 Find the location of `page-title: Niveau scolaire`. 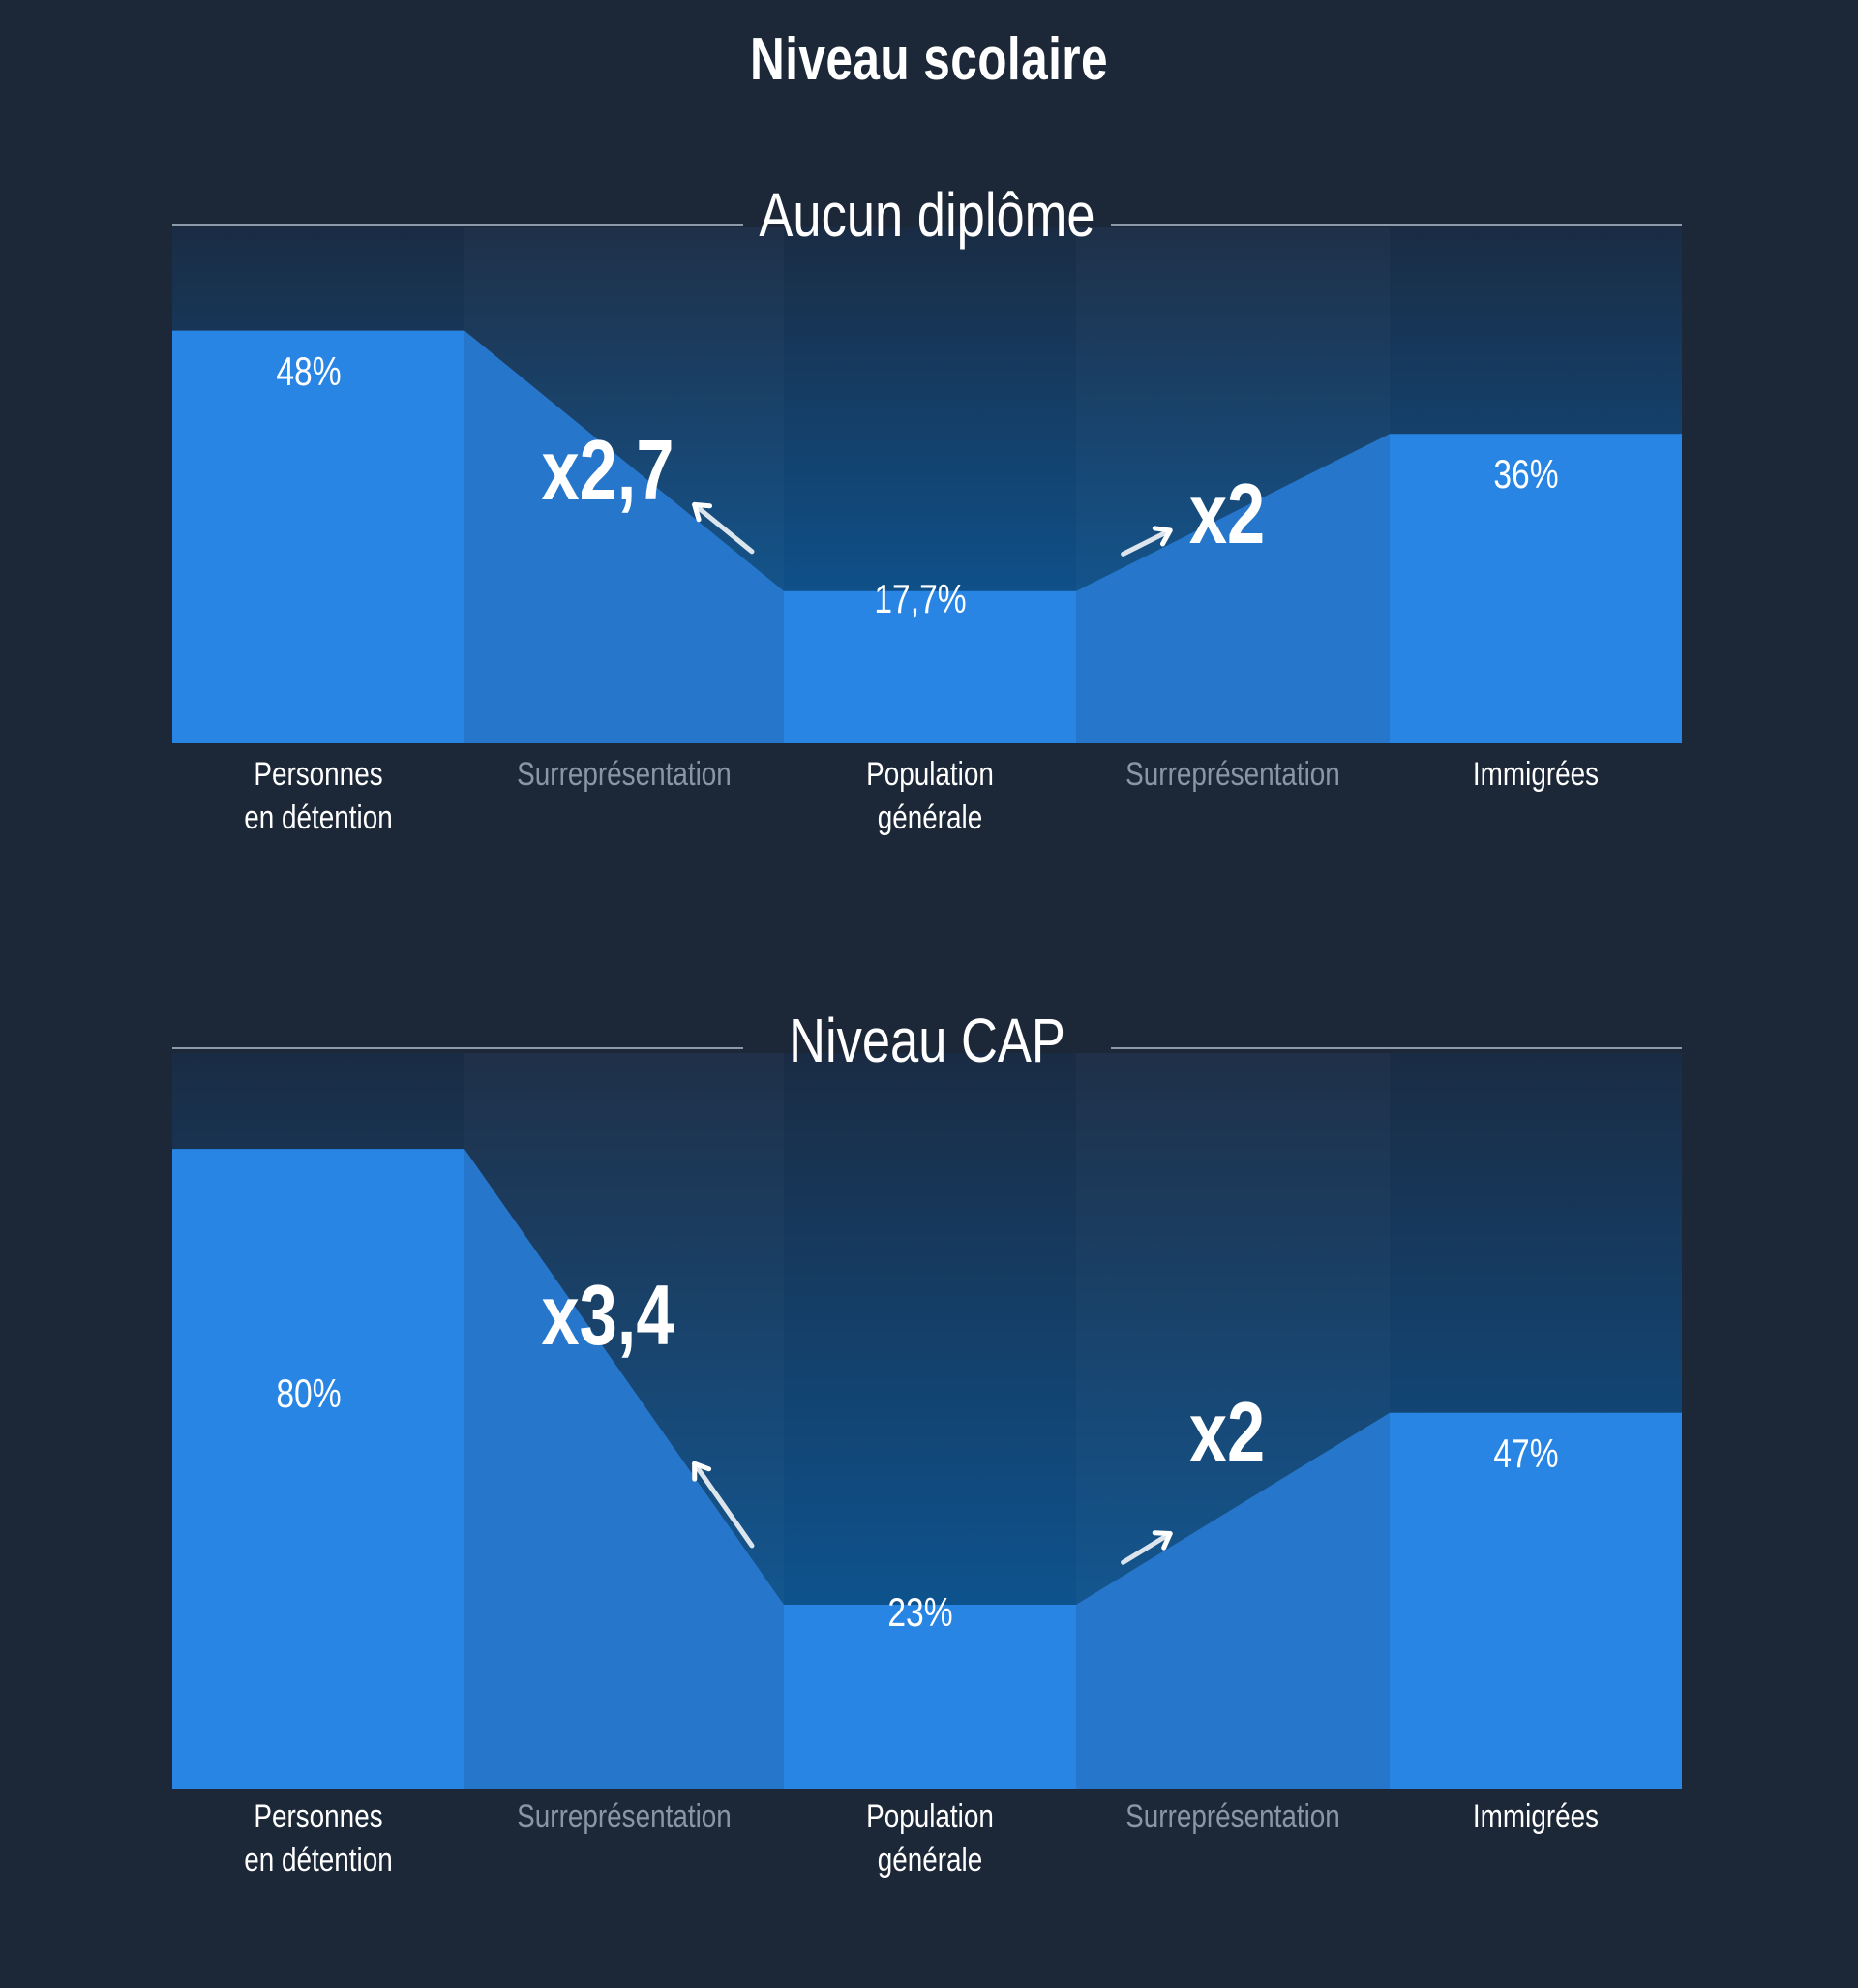

page-title: Niveau scolaire is located at coordinates (929, 59).